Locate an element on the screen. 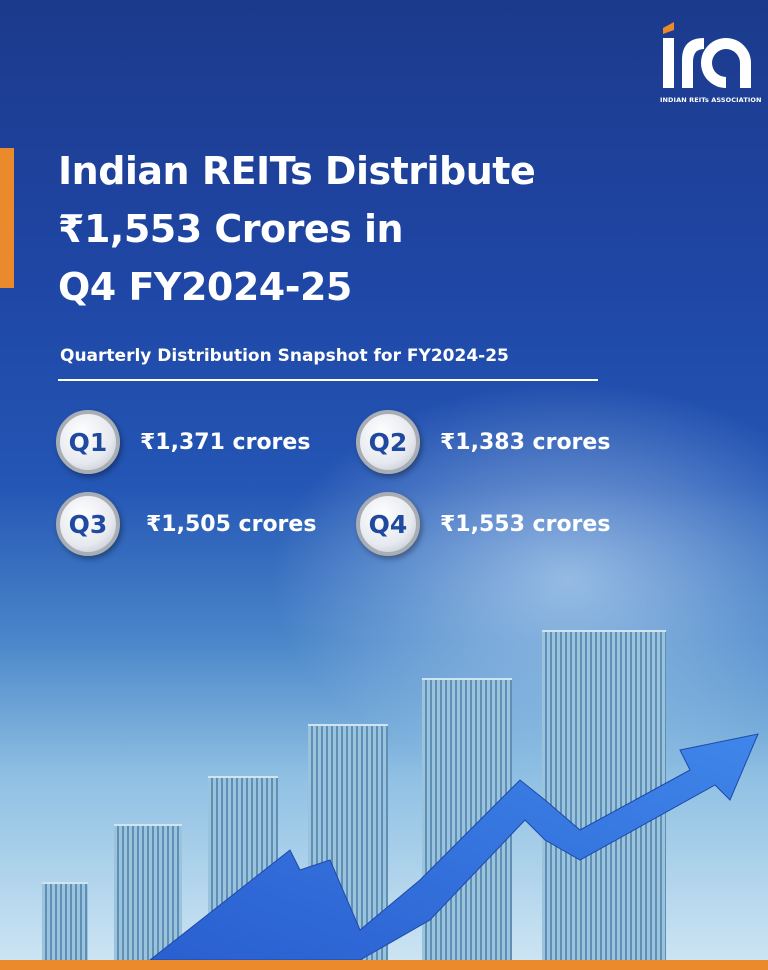 This screenshot has height=970, width=768. bottom-strip is located at coordinates (384, 965).